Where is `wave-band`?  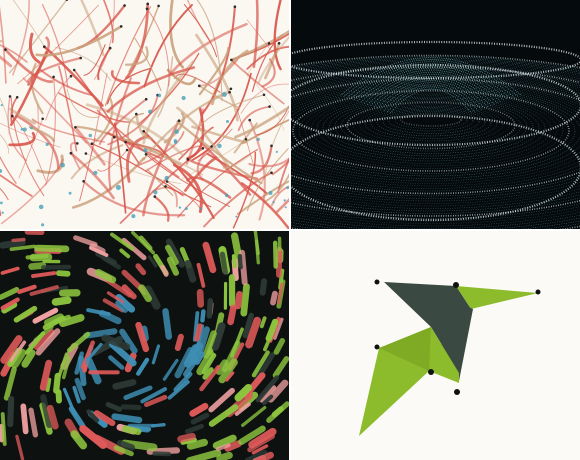
wave-band is located at coordinates (435, 168).